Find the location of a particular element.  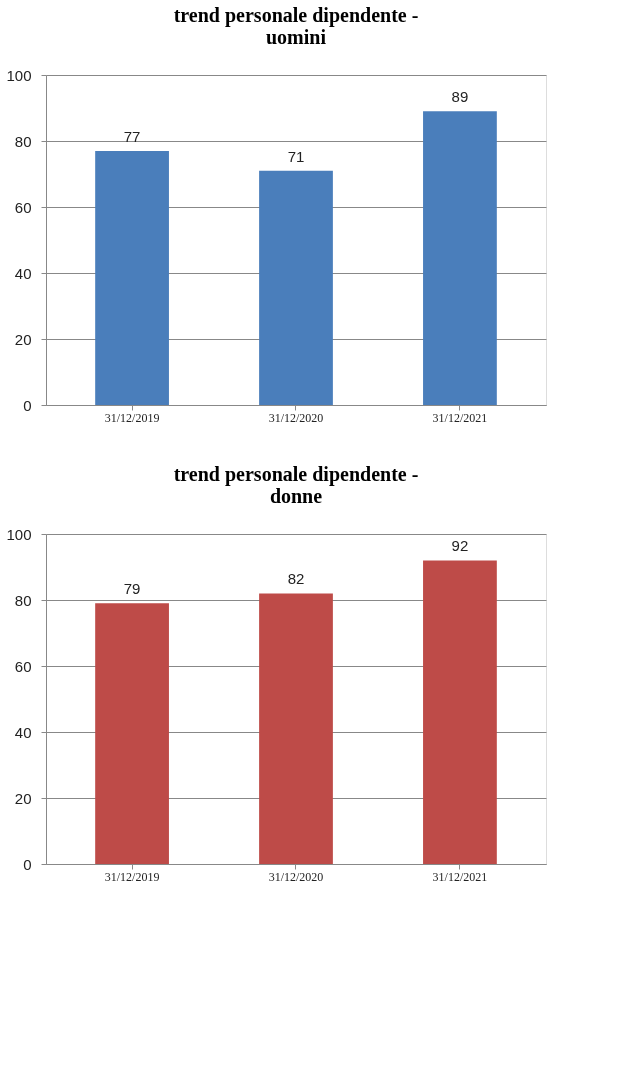

data-label: 79 is located at coordinates (132, 589).